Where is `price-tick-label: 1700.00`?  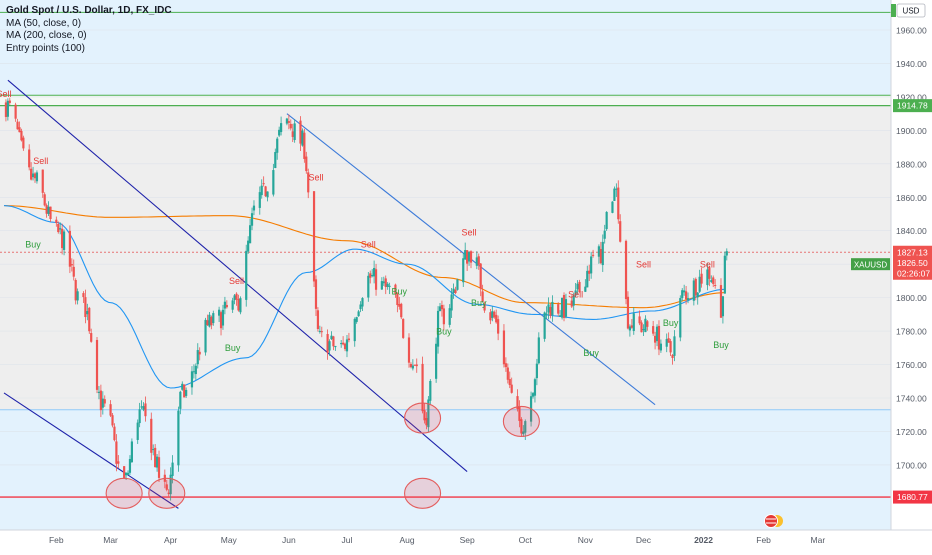 price-tick-label: 1700.00 is located at coordinates (911, 465).